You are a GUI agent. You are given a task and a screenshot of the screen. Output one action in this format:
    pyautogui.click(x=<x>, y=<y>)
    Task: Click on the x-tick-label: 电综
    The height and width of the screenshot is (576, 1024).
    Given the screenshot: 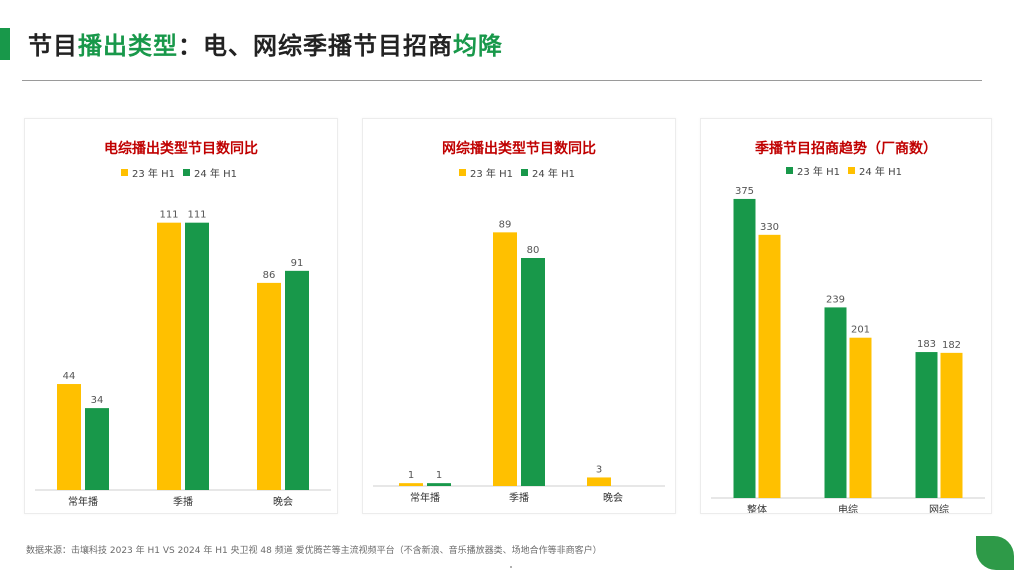 What is the action you would take?
    pyautogui.click(x=848, y=508)
    